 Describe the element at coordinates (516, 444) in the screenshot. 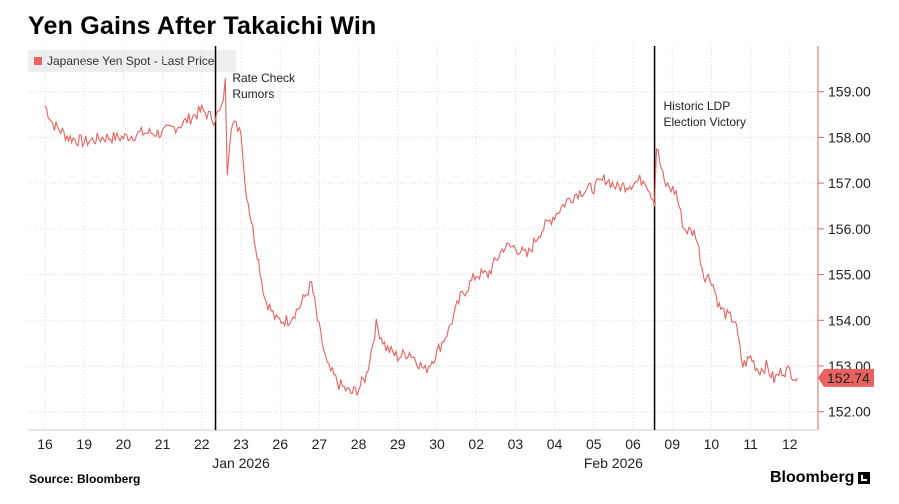

I see `x-tick-label: 03` at that location.